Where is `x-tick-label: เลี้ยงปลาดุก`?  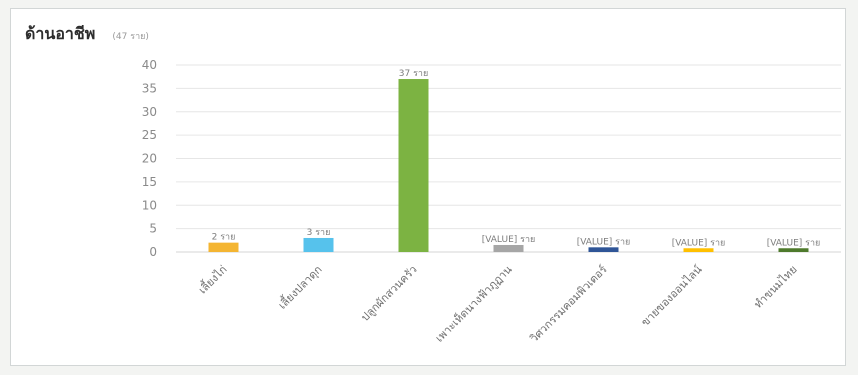
x-tick-label: เลี้ยงปลาดุก is located at coordinates (299, 287).